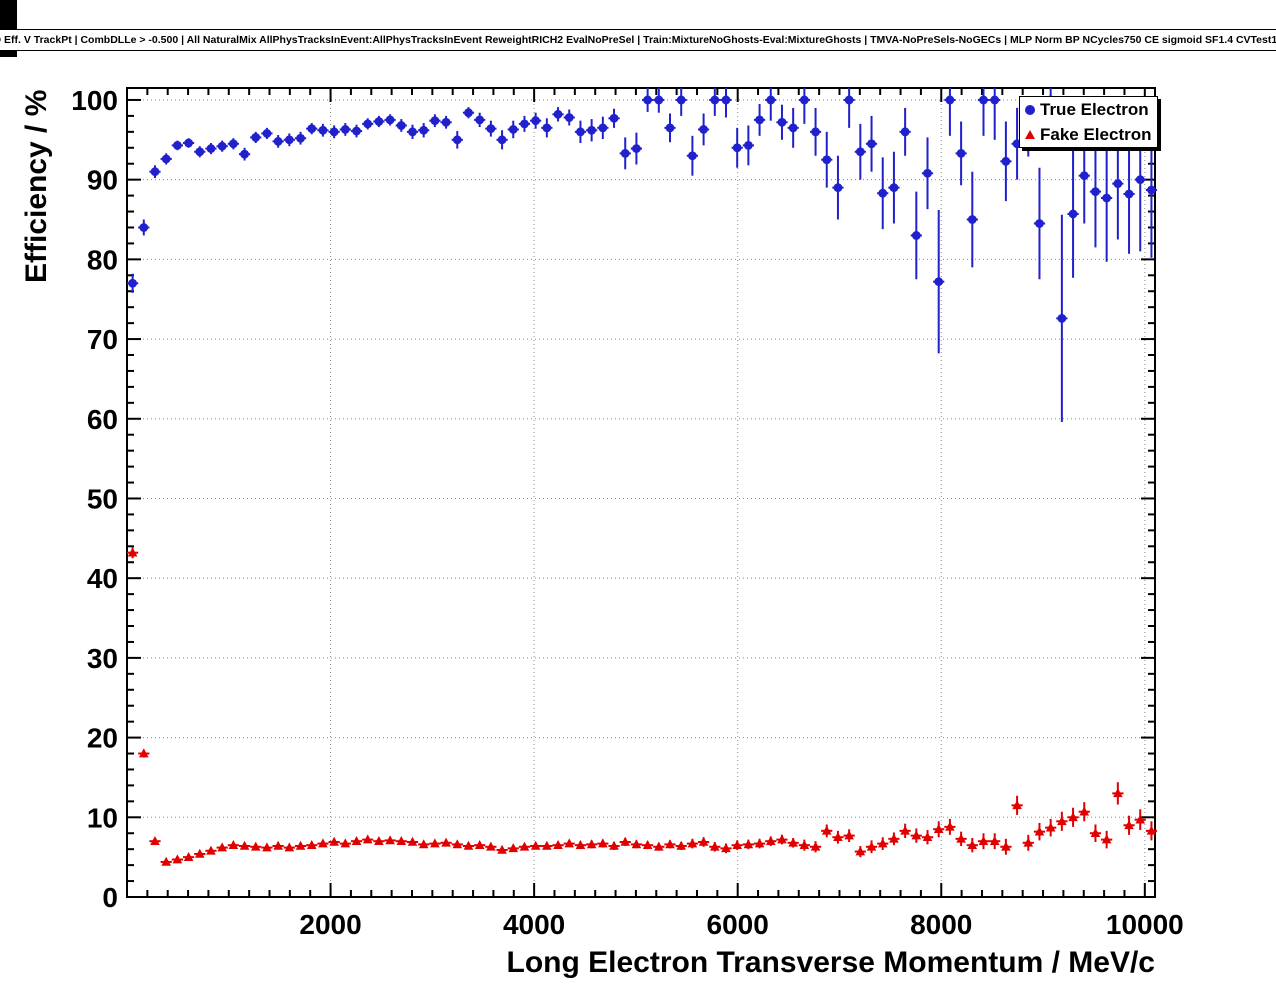  Describe the element at coordinates (1096, 134) in the screenshot. I see `legend-label-fake-electron: Fake Electron` at that location.